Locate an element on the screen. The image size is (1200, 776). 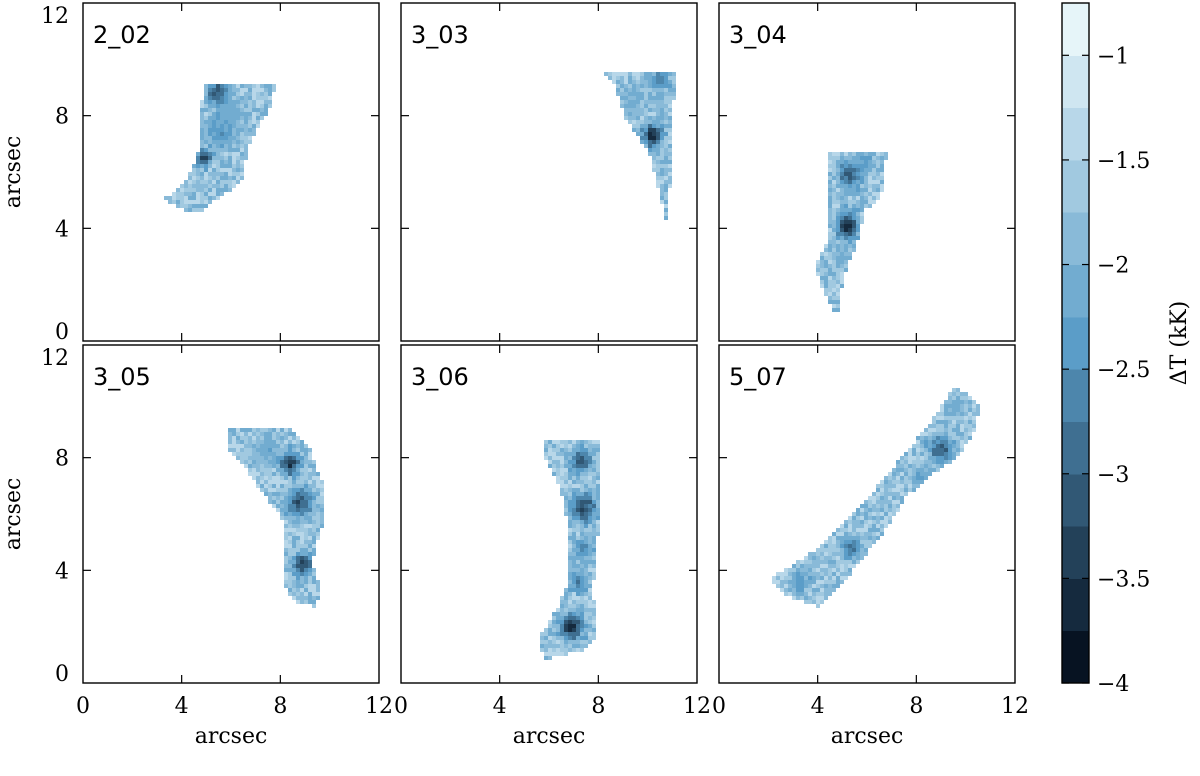
colorbar-tick-label: −2 is located at coordinates (1113, 266).